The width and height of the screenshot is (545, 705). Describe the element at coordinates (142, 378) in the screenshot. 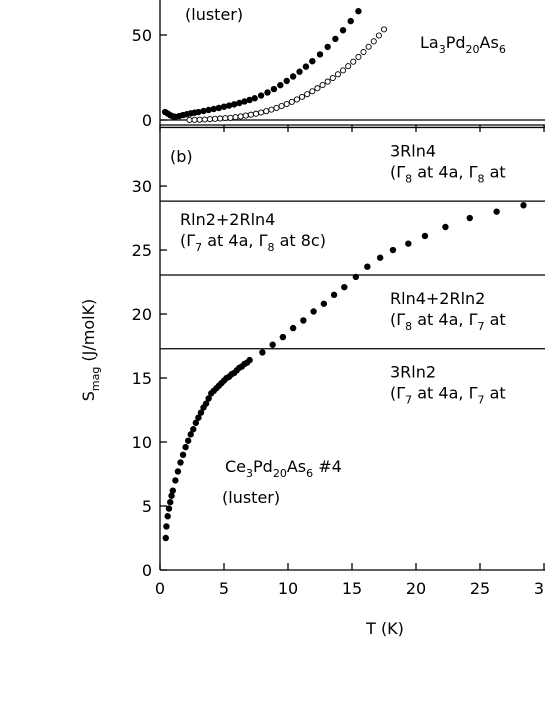

I see `y-tick-label: 15` at that location.